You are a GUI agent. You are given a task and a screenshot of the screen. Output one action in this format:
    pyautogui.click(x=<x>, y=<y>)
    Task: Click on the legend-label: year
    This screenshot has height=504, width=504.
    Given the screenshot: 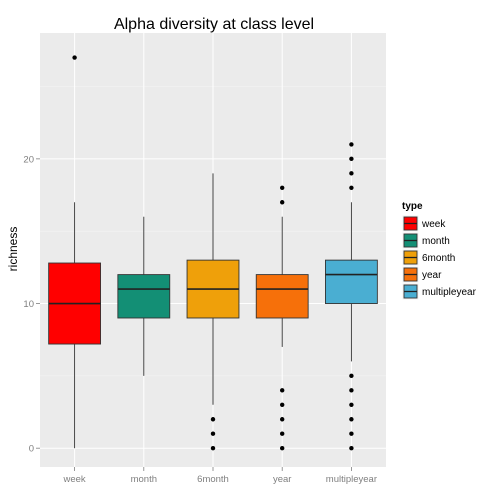 What is the action you would take?
    pyautogui.click(x=432, y=275)
    